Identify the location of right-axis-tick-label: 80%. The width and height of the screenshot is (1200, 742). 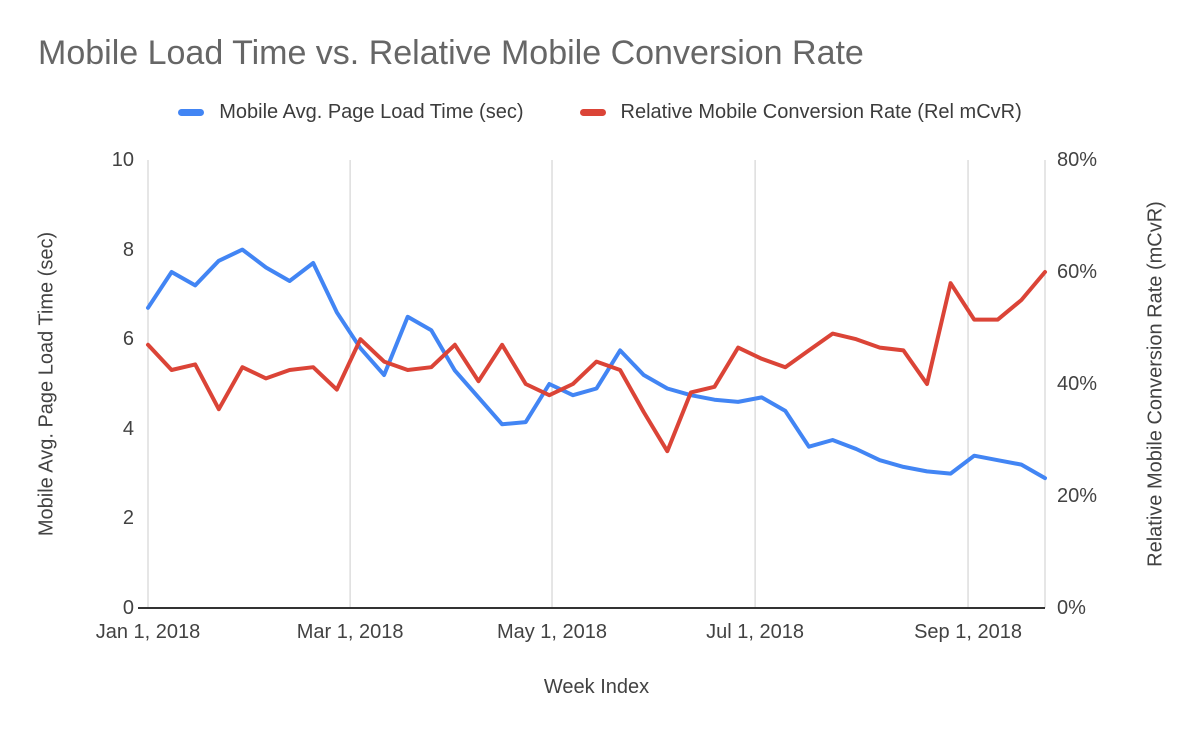
(1077, 160).